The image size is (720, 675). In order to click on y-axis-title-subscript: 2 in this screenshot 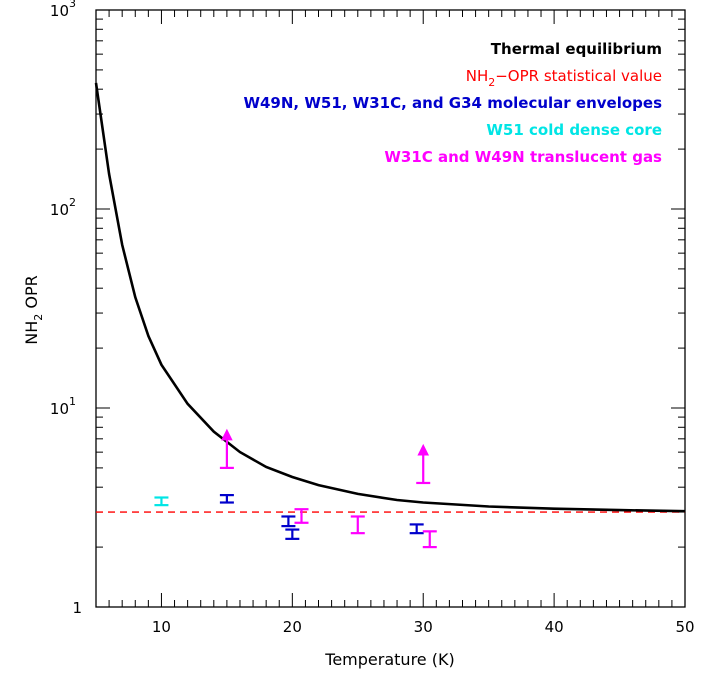, I will do `click(38, 317)`.